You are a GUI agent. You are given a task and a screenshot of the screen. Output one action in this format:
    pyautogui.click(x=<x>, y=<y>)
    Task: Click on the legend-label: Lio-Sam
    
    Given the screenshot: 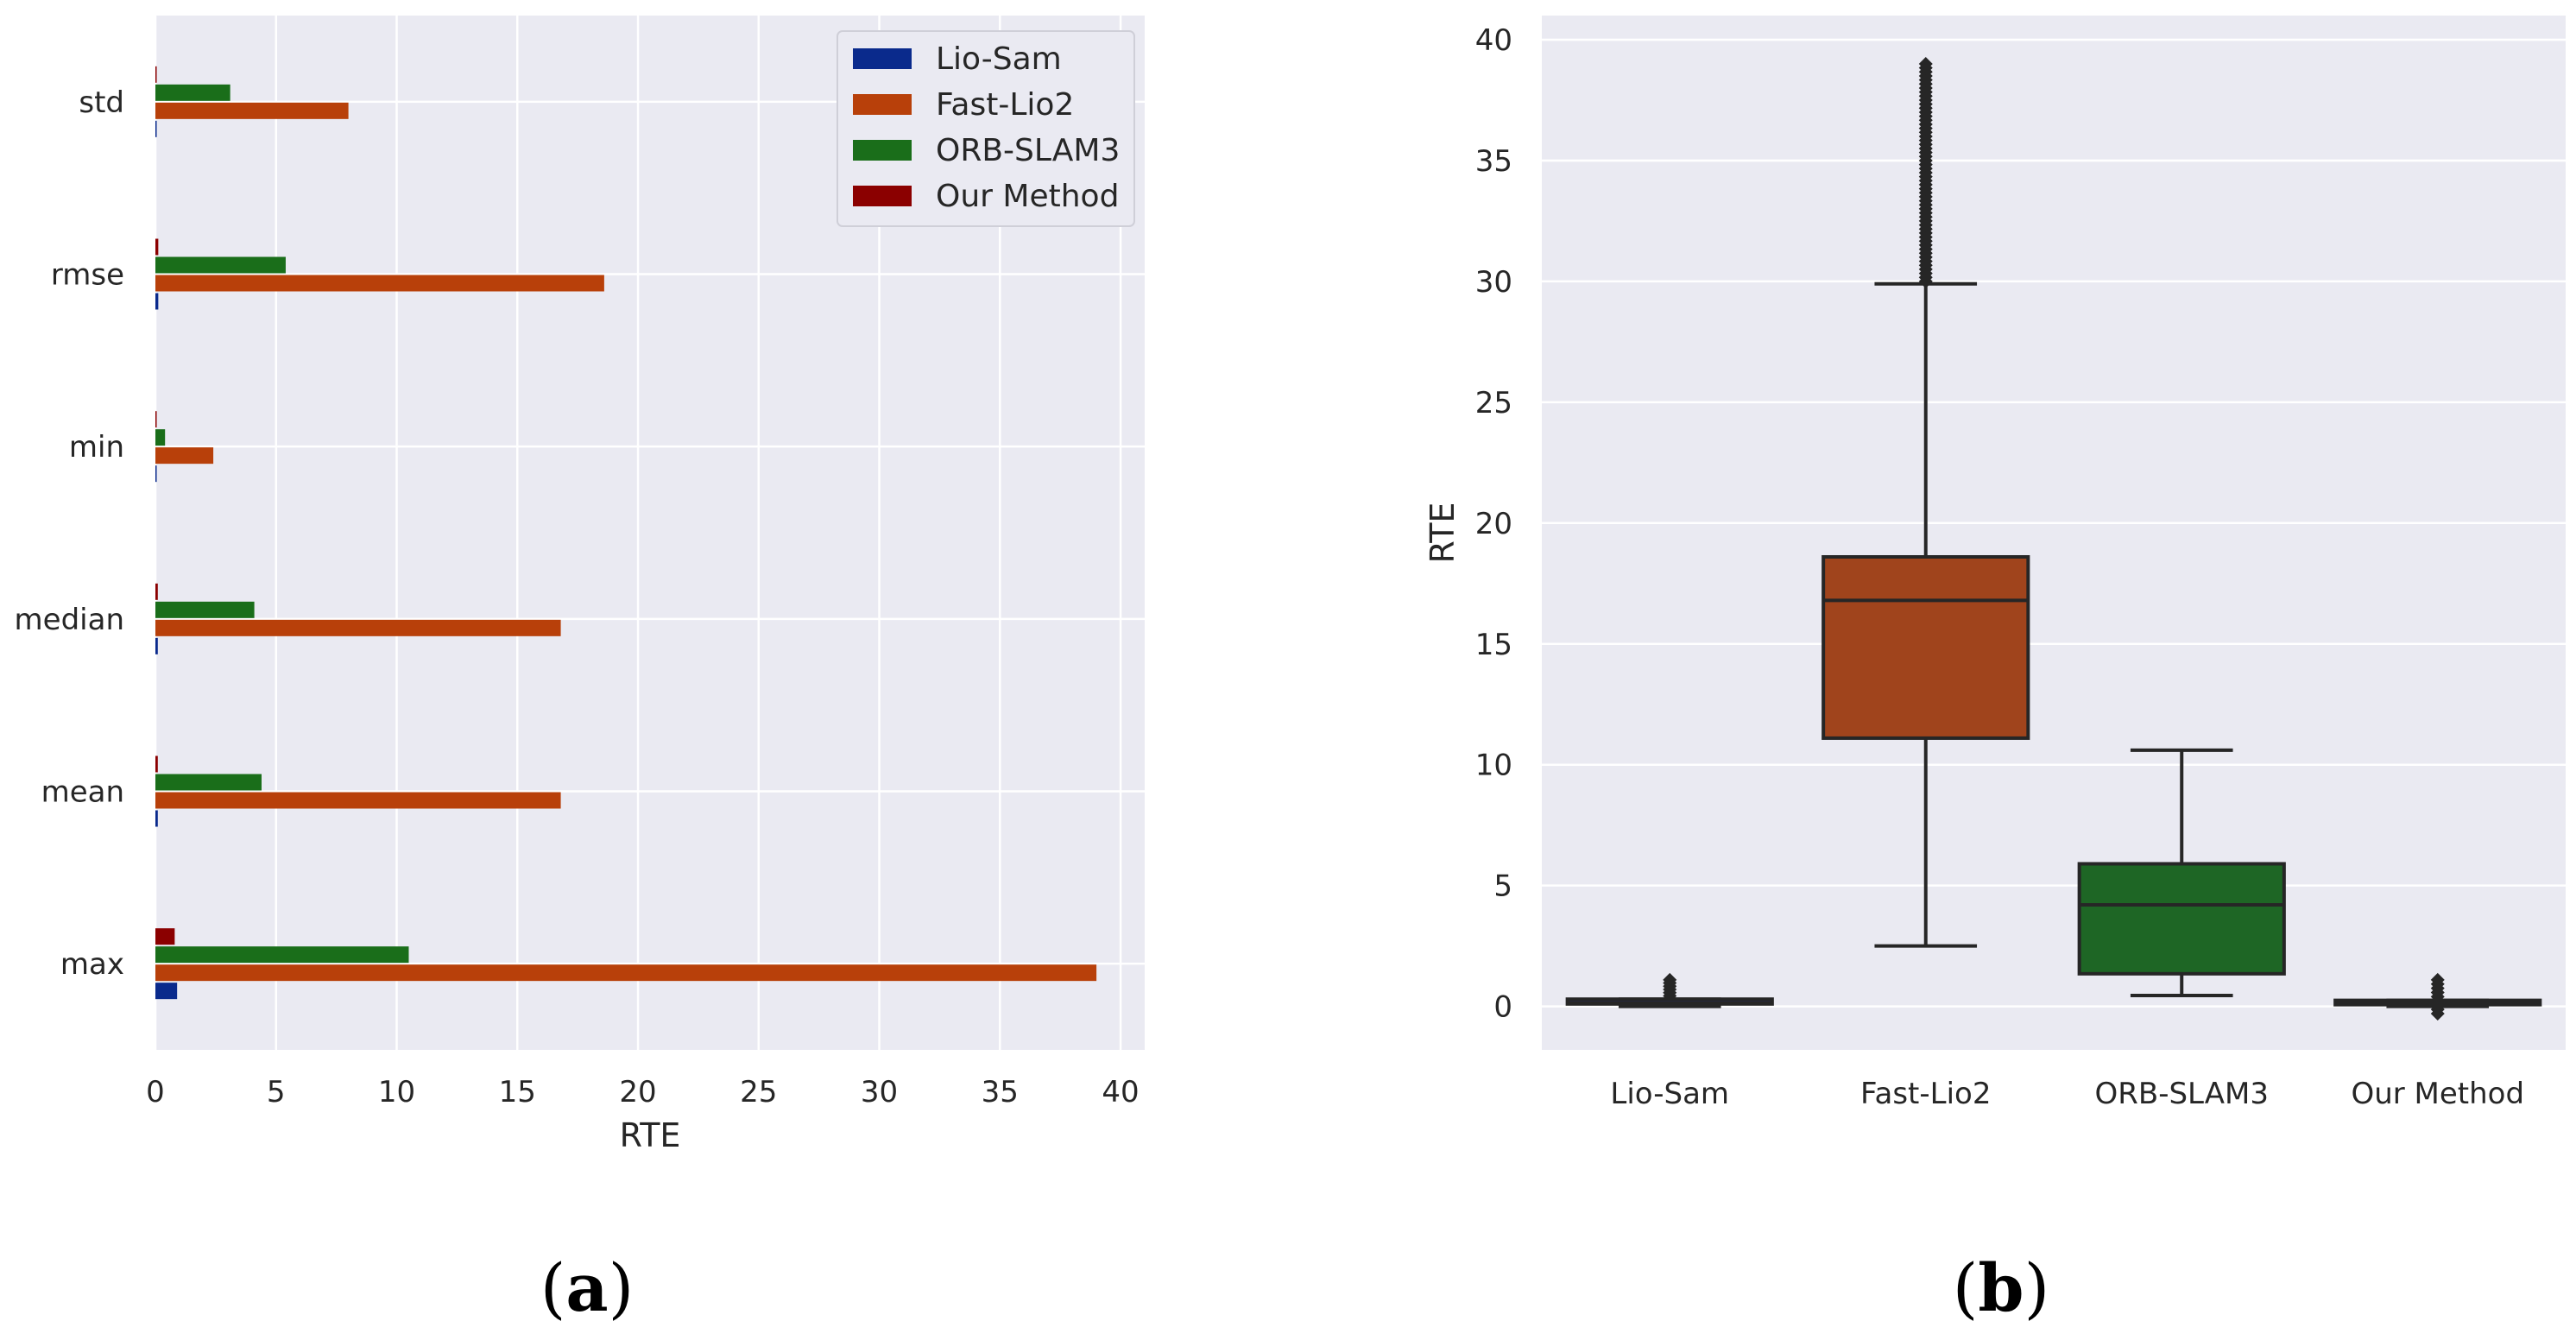 What is the action you would take?
    pyautogui.click(x=999, y=59)
    